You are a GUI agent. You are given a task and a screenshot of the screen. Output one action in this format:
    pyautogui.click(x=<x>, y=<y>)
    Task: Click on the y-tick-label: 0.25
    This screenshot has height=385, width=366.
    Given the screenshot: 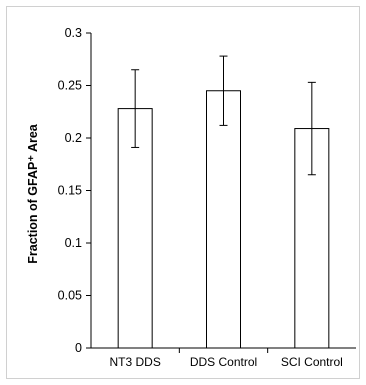 What is the action you would take?
    pyautogui.click(x=70, y=86)
    